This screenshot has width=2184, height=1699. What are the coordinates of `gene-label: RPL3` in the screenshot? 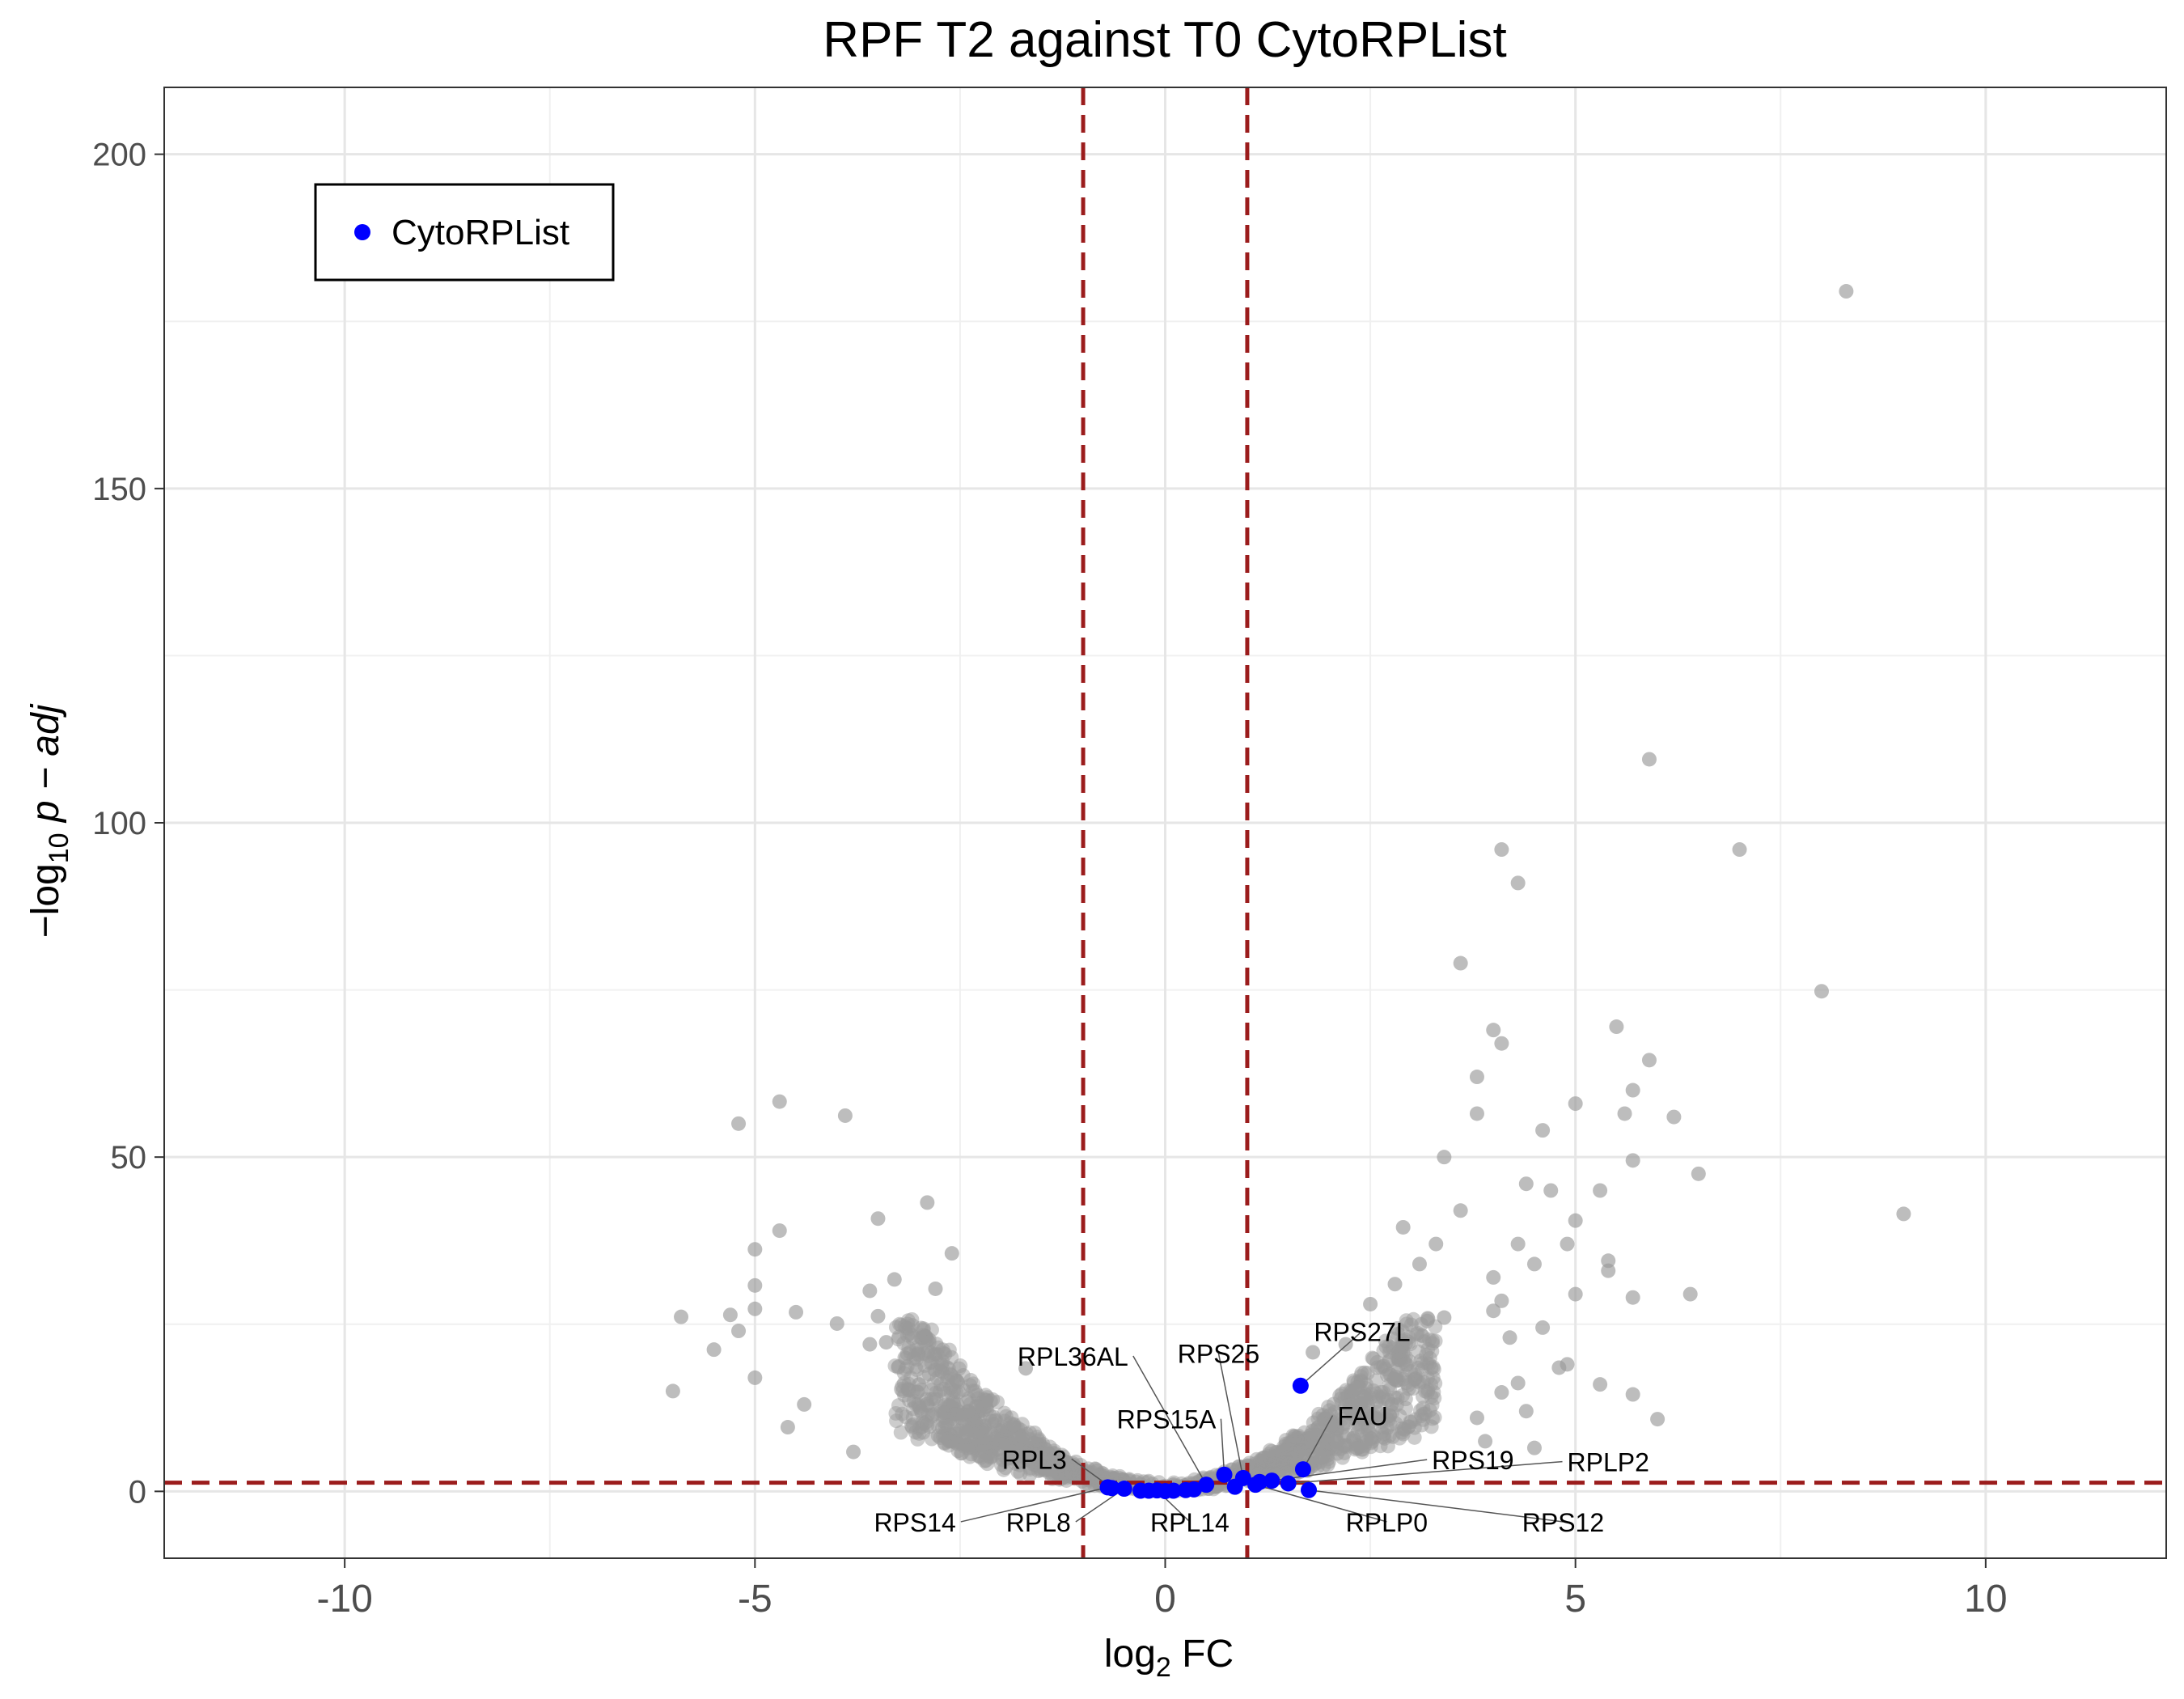 It's located at (1034, 1459).